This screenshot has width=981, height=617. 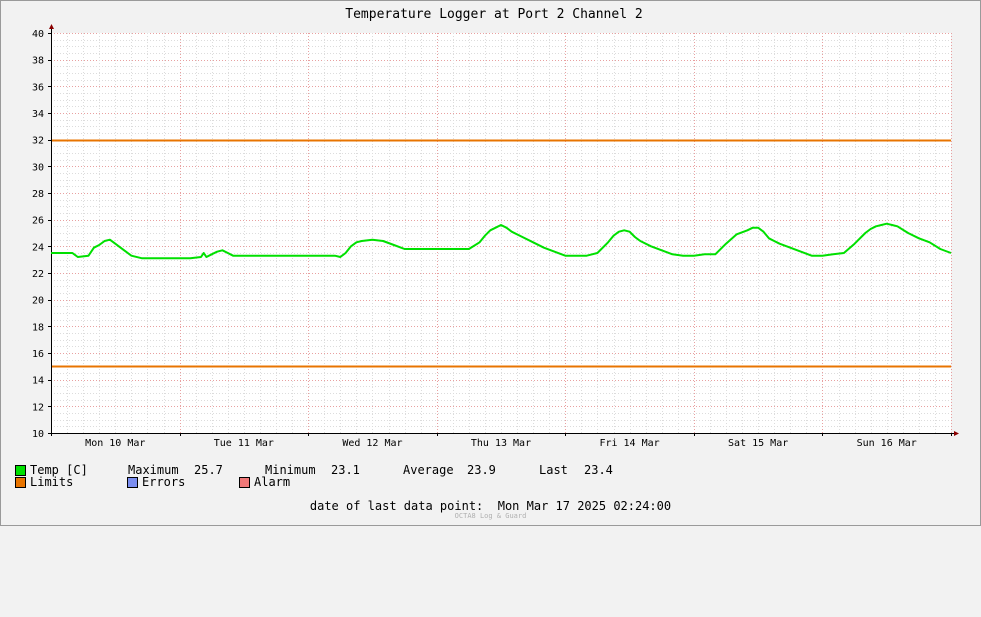 I want to click on y-tick-label: 34, so click(x=38, y=114).